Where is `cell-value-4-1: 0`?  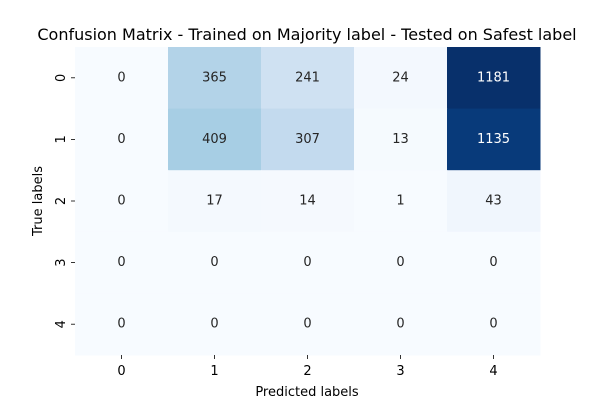 cell-value-4-1: 0 is located at coordinates (214, 324).